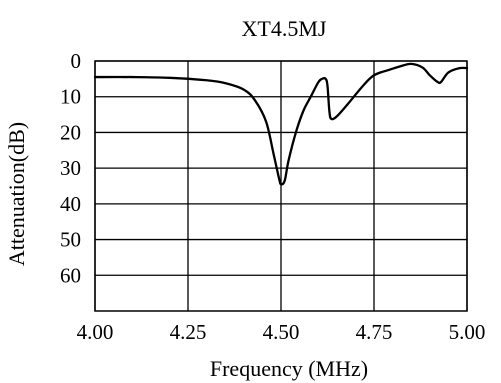 The height and width of the screenshot is (383, 501). I want to click on y-tick-label: 50, so click(70, 240).